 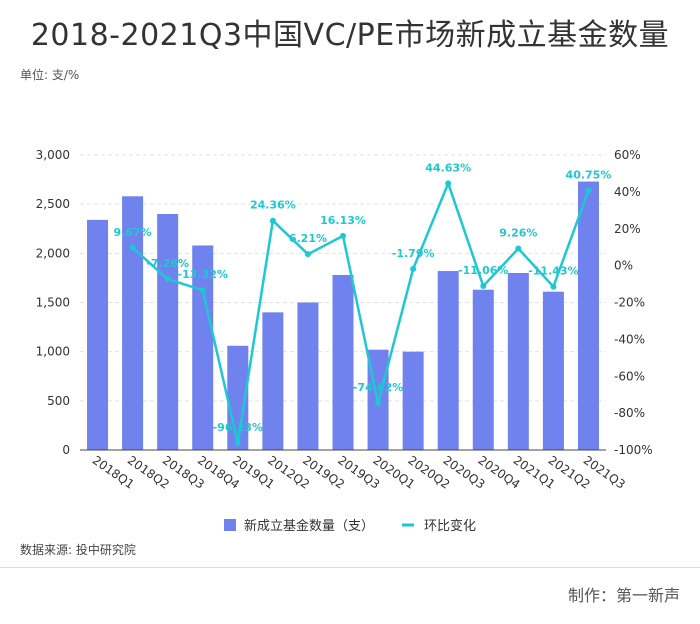 I want to click on legend-line-label: 环比变化, so click(x=450, y=526).